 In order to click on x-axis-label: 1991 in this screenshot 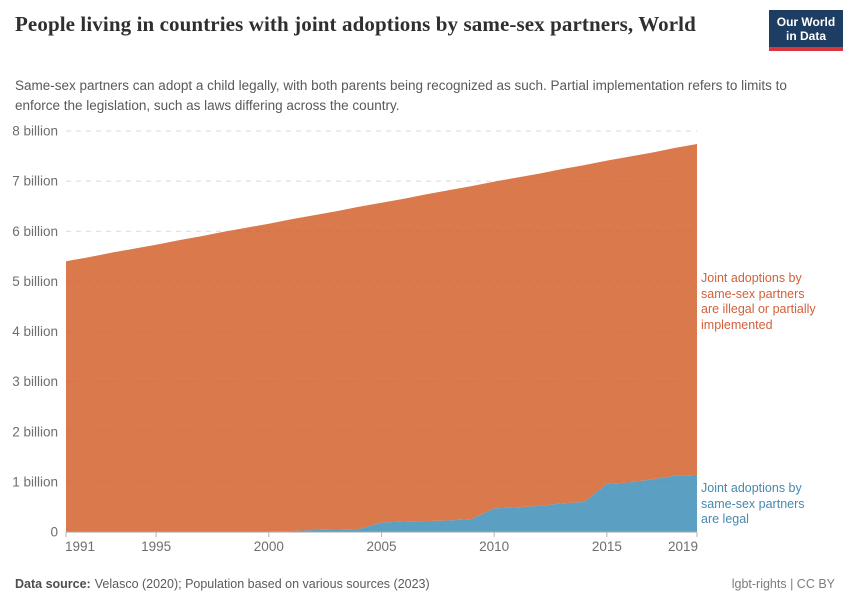, I will do `click(80, 546)`.